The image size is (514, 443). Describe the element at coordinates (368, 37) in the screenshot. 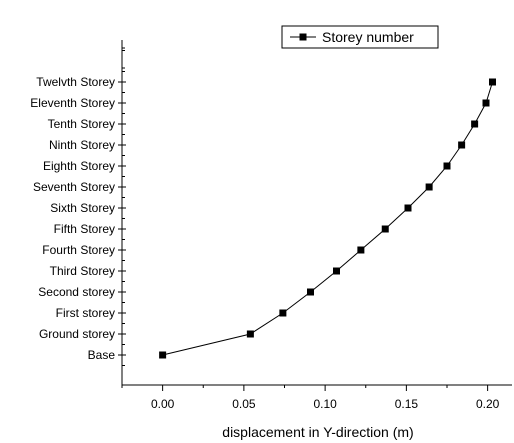

I see `legend-label: Storey number` at that location.